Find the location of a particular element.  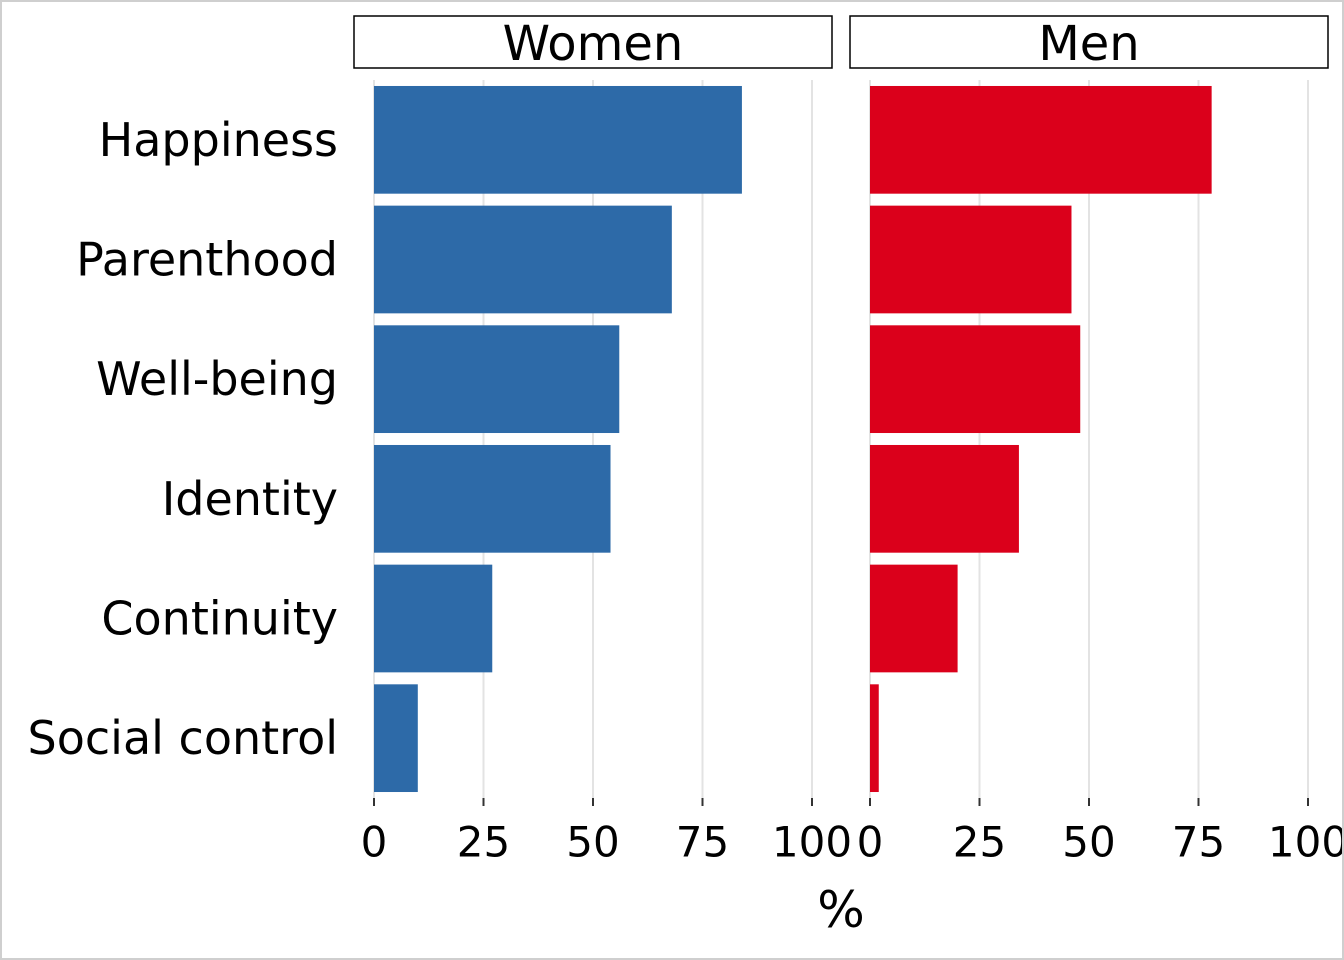

x-axis-title: % is located at coordinates (841, 910).